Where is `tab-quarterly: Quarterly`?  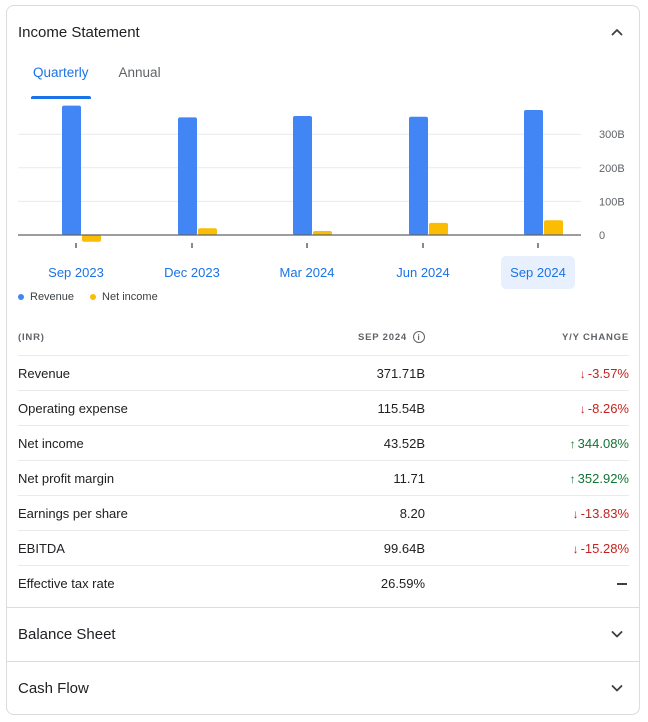 tab-quarterly: Quarterly is located at coordinates (61, 80).